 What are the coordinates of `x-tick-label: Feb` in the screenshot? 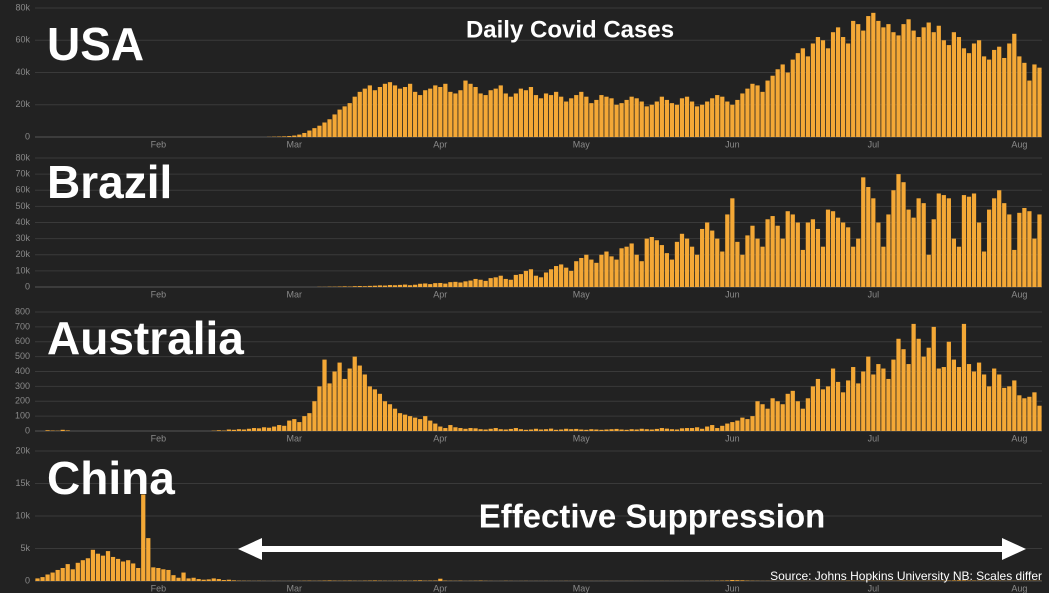 It's located at (159, 438).